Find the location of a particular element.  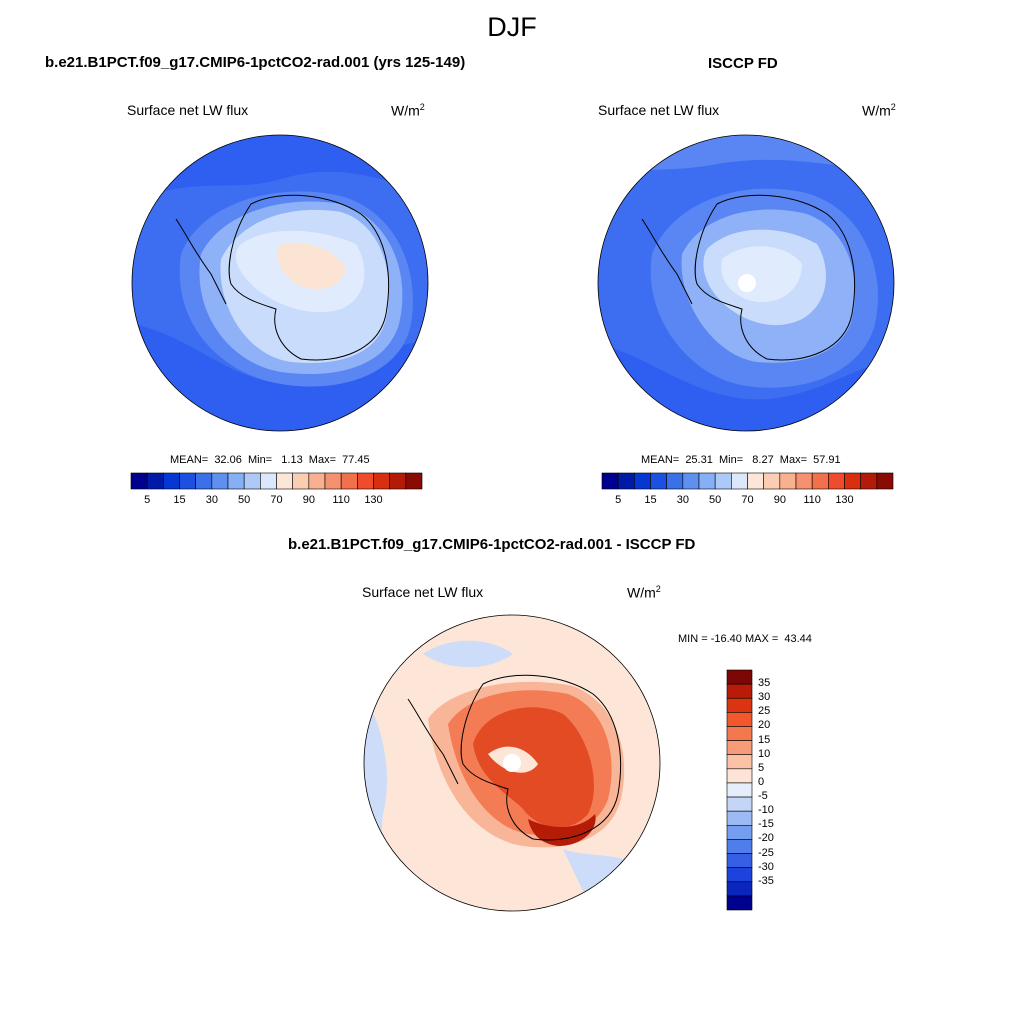

diff-colorbar-tick-label: -5 is located at coordinates (763, 796).